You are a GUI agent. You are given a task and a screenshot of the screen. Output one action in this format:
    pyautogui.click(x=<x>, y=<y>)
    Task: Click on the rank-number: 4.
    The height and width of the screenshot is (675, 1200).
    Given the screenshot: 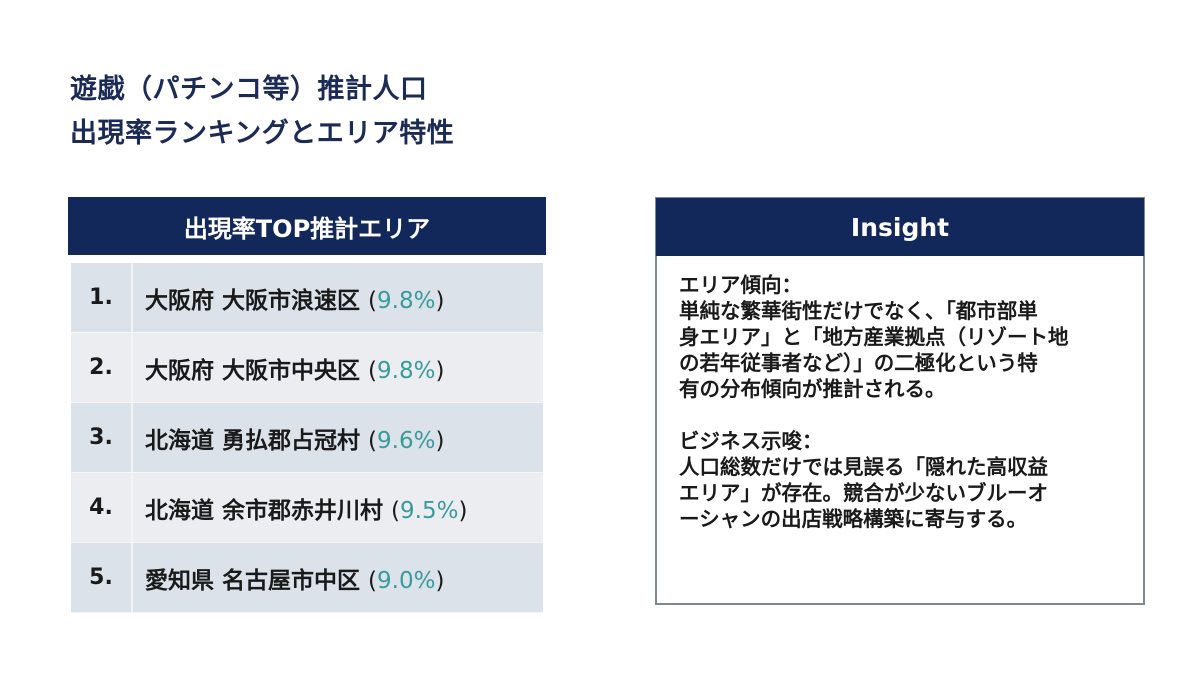 What is the action you would take?
    pyautogui.click(x=102, y=507)
    